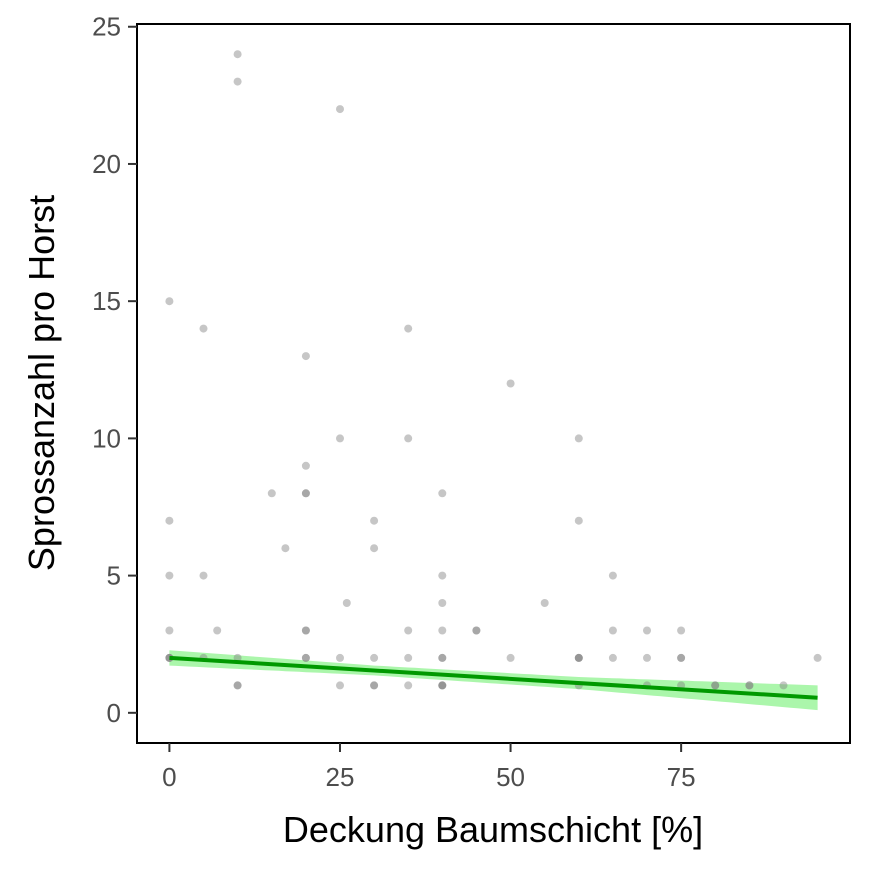 This screenshot has height=874, width=874. I want to click on confidence-band-layer, so click(493, 680).